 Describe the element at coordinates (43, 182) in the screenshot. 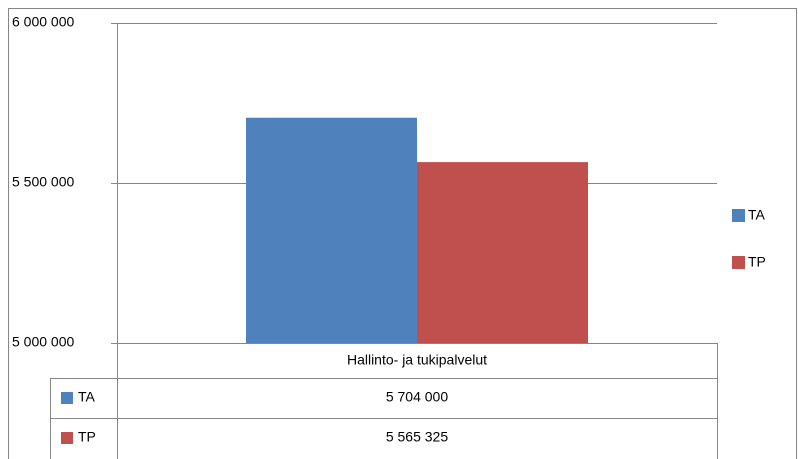

I see `y-tick-label: 5 500 000` at that location.